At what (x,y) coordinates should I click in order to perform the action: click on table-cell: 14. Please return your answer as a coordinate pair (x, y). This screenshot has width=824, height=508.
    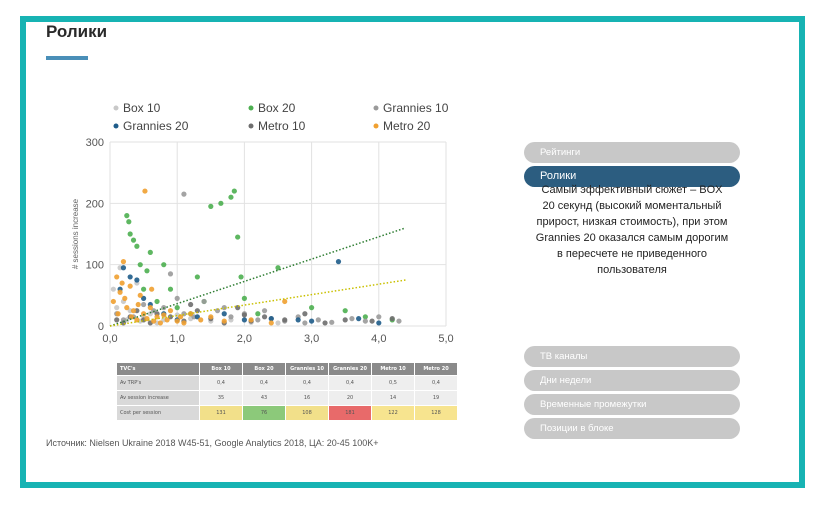
    Looking at the image, I should click on (393, 398).